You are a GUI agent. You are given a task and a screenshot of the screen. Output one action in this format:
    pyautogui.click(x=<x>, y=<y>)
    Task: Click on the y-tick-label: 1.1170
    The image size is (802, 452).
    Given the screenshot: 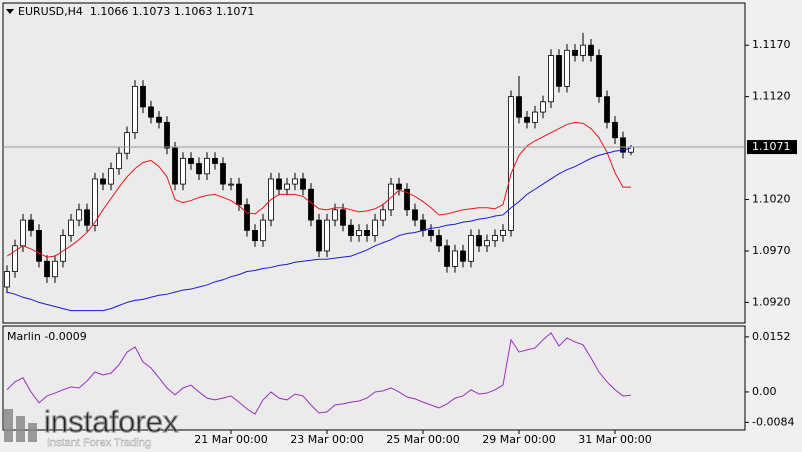 What is the action you would take?
    pyautogui.click(x=771, y=44)
    